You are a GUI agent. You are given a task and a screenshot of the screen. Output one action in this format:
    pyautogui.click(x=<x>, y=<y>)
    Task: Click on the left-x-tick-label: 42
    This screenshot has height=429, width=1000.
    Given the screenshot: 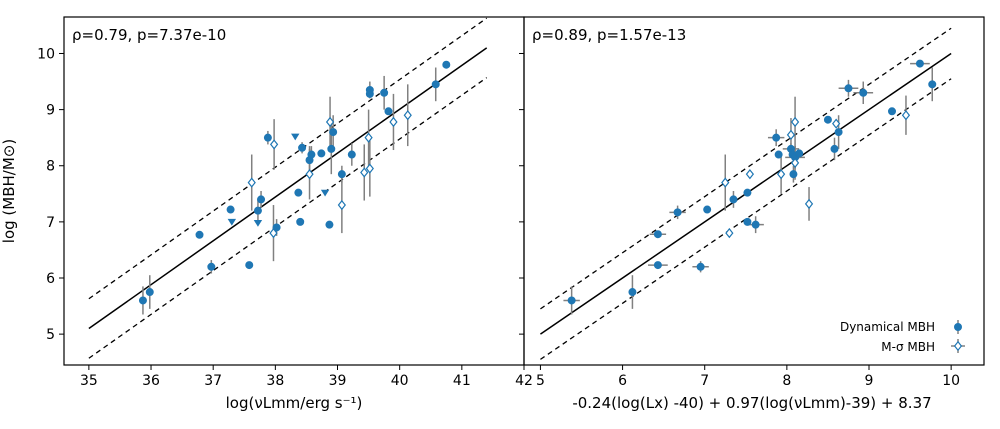 What is the action you would take?
    pyautogui.click(x=524, y=381)
    